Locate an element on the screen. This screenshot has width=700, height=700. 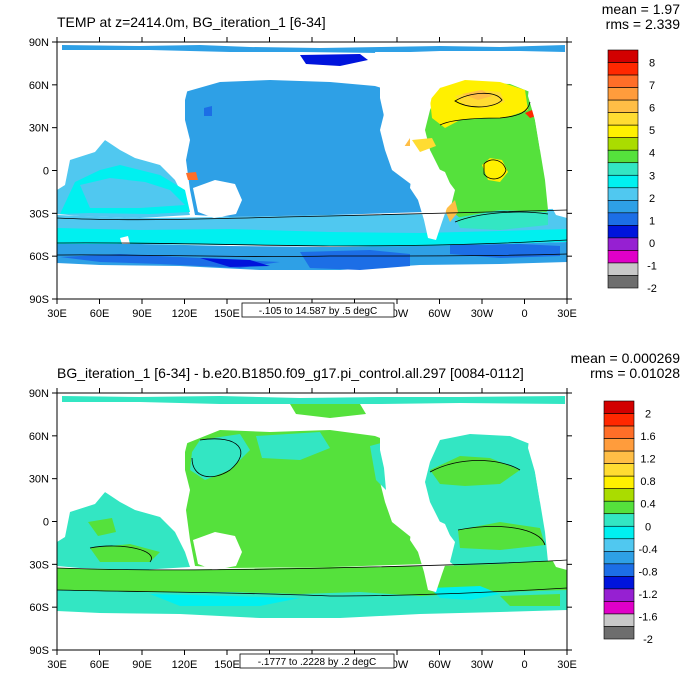
top-land-island is located at coordinates (125, 240).